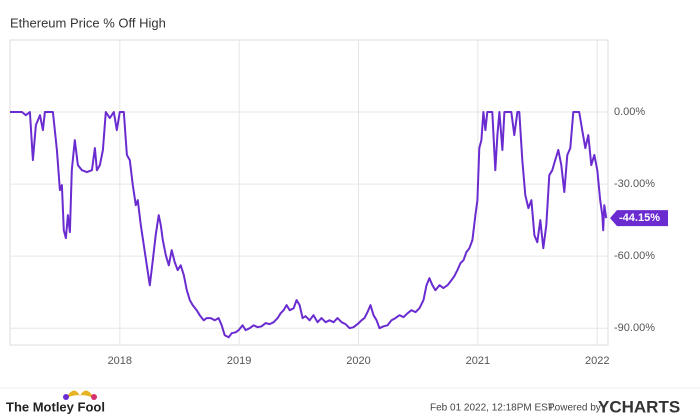 The image size is (700, 420). I want to click on last-value-label: -44.15%, so click(639, 218).